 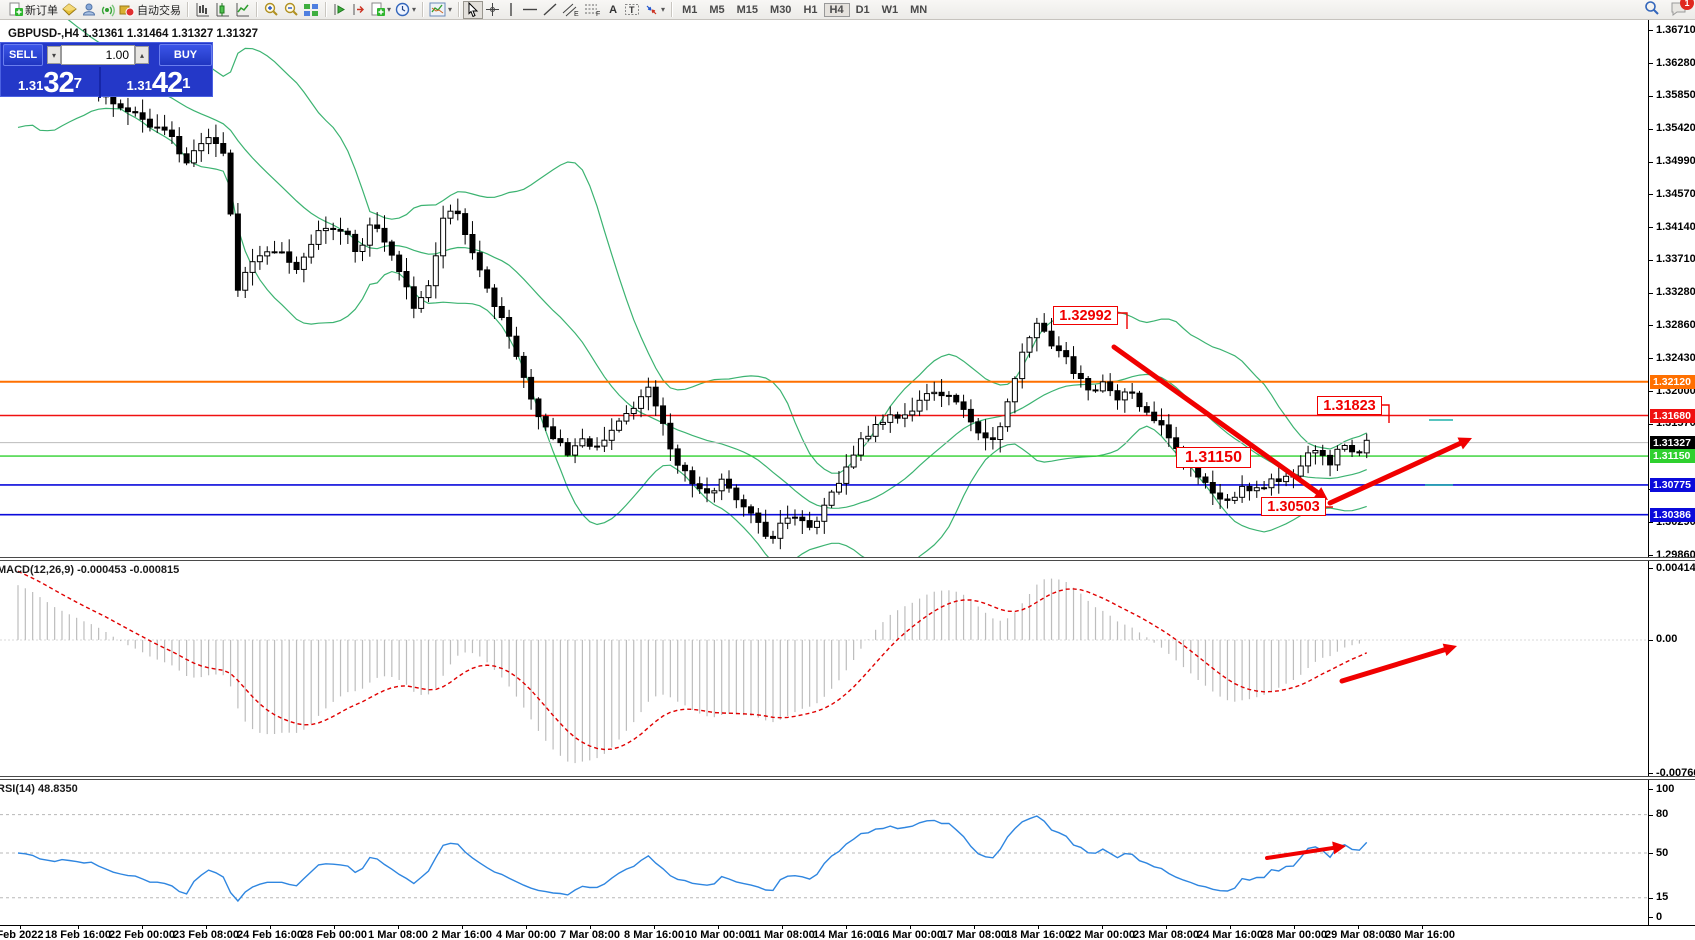 I want to click on volume-input: 1.00, so click(x=98, y=55).